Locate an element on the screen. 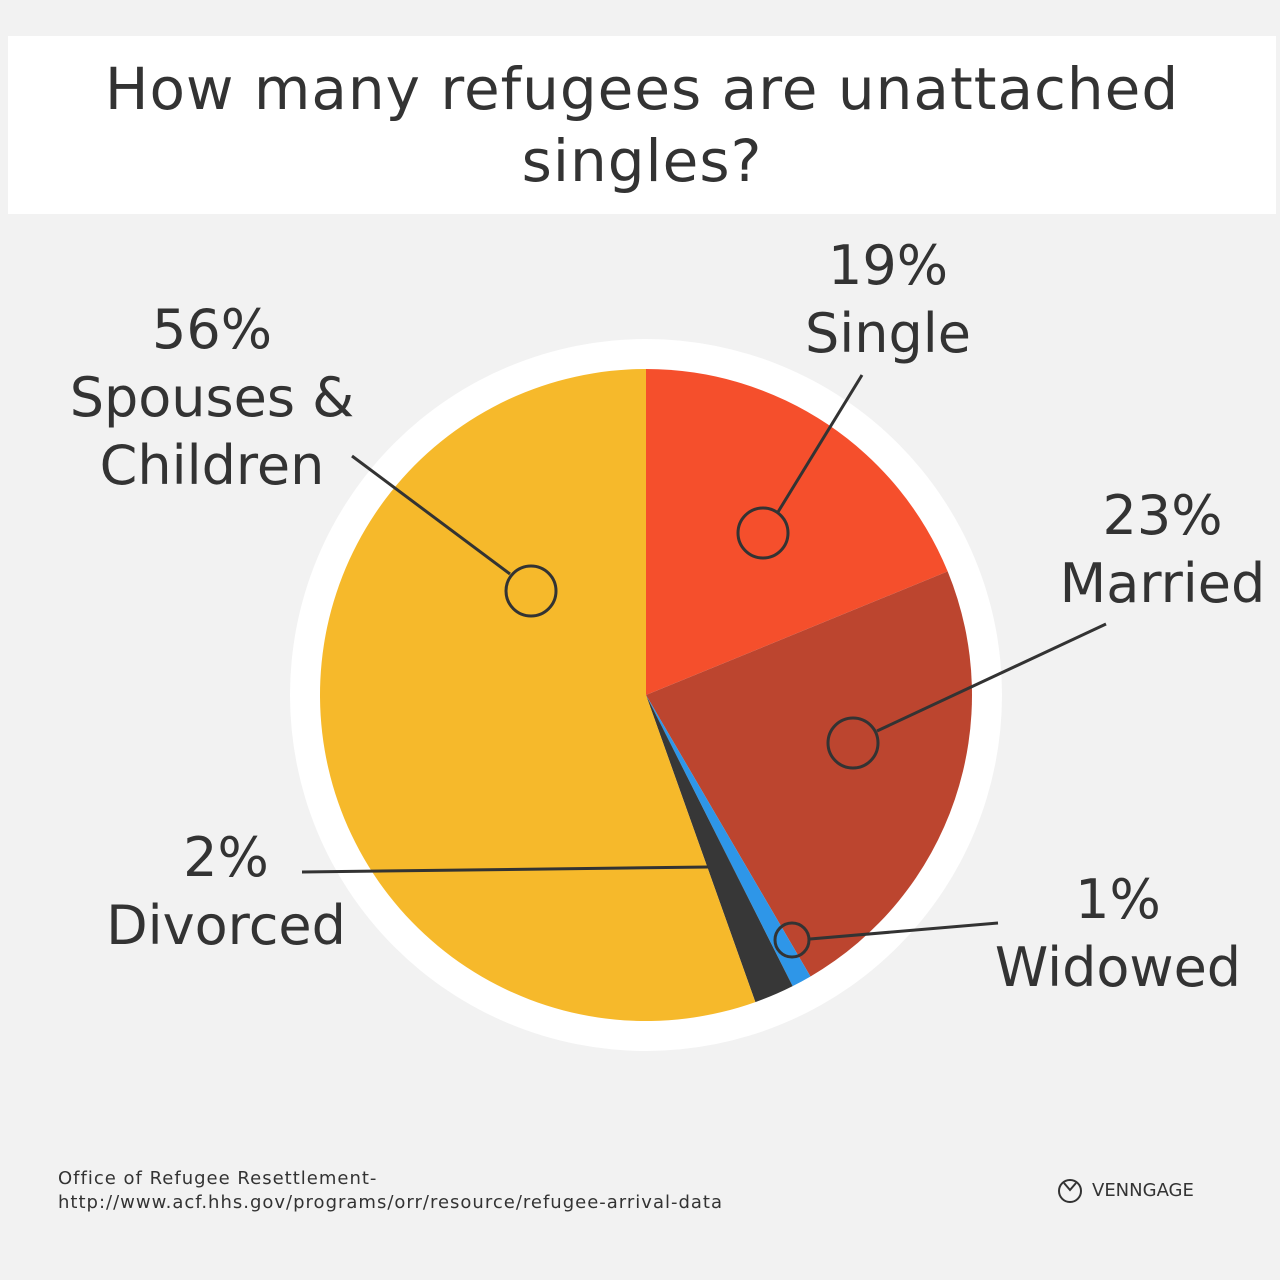  venngage-logo-icon is located at coordinates (1070, 1191).